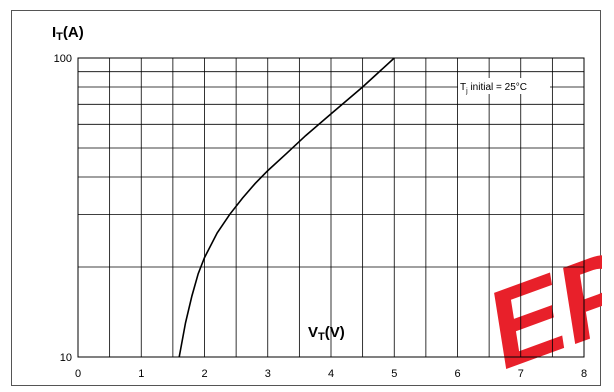  What do you see at coordinates (457, 374) in the screenshot?
I see `x-tick-label: 6` at bounding box center [457, 374].